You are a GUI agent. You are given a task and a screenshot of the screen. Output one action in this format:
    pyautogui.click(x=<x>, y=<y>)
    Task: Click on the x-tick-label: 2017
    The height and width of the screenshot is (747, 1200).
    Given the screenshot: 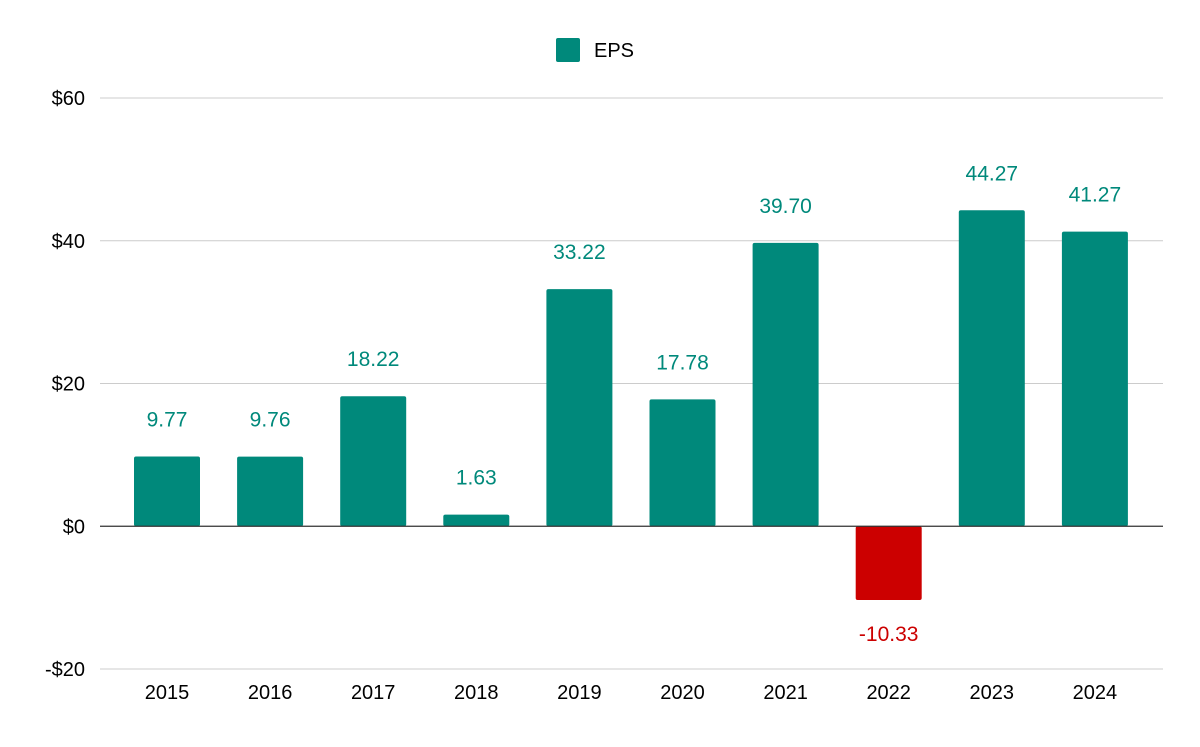 What is the action you would take?
    pyautogui.click(x=373, y=693)
    